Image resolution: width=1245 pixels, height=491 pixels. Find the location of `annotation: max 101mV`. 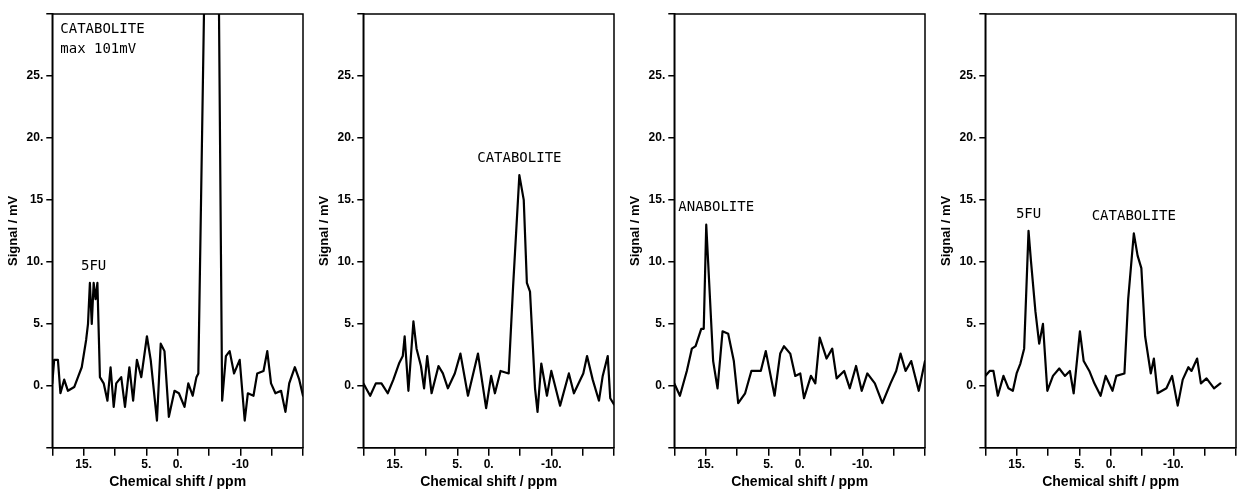

annotation: max 101mV is located at coordinates (98, 47).